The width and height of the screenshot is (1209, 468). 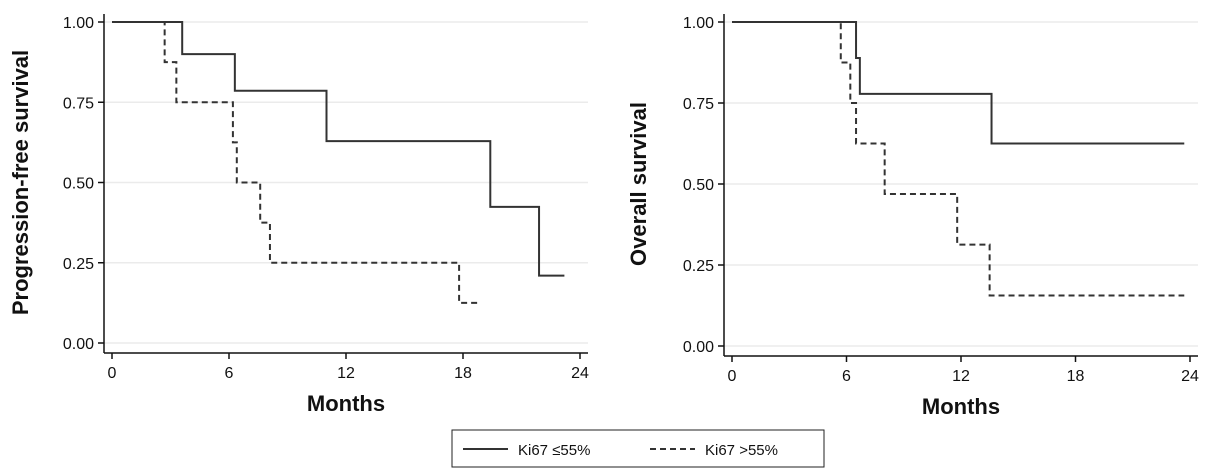 I want to click on pfs-y-axis-title: Progression-free survival, so click(x=20, y=182).